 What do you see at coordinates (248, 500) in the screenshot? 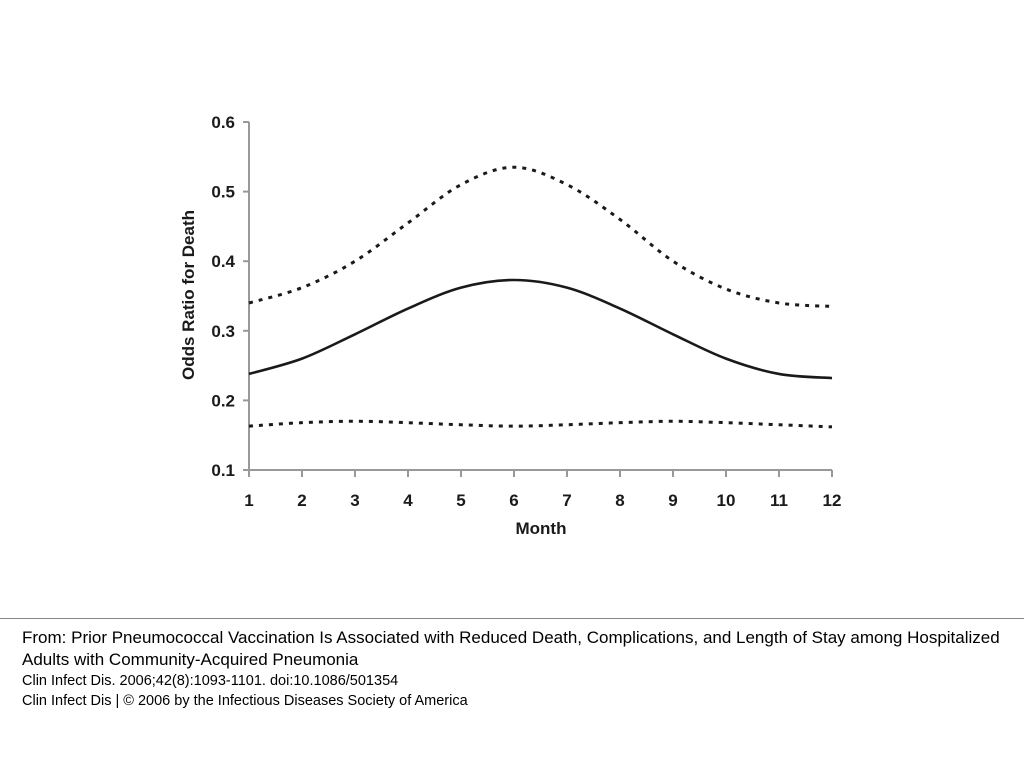
I see `x-tick-label: 1` at bounding box center [248, 500].